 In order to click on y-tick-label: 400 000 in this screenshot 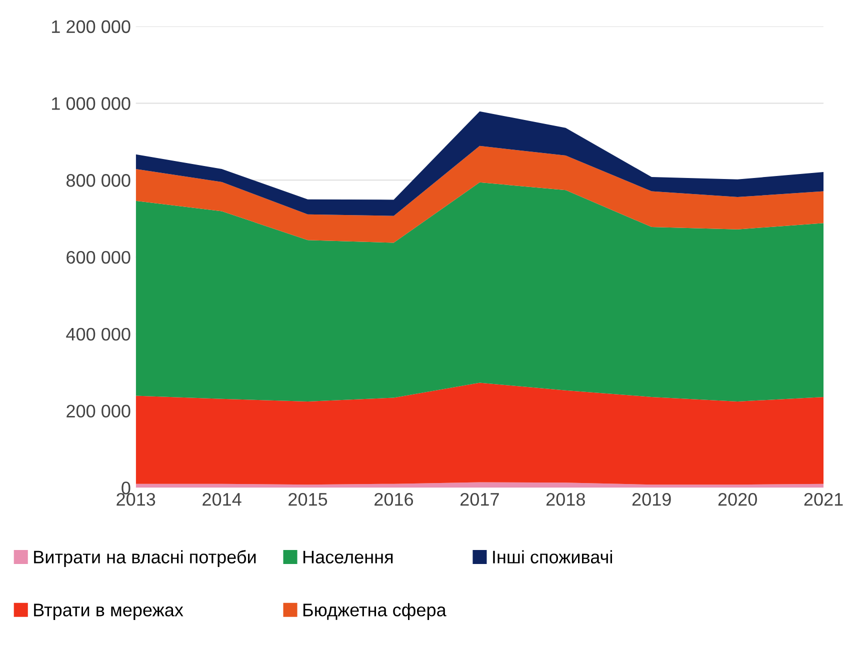, I will do `click(98, 334)`.